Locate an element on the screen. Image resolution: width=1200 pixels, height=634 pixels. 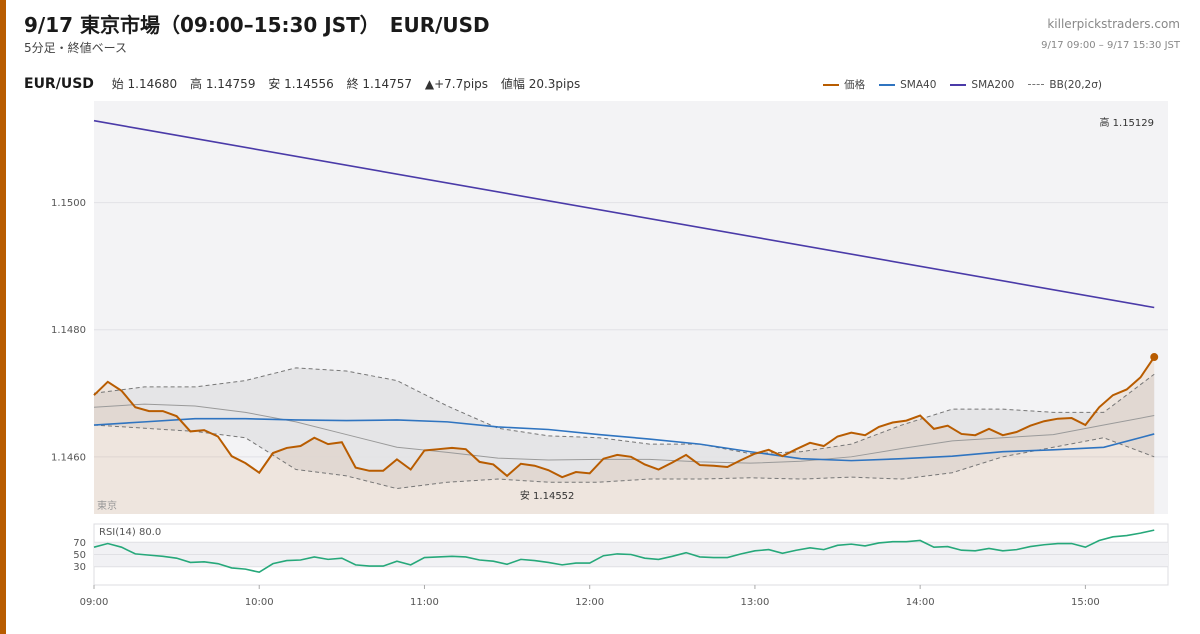
legend-bb-swatch is located at coordinates (1036, 84).